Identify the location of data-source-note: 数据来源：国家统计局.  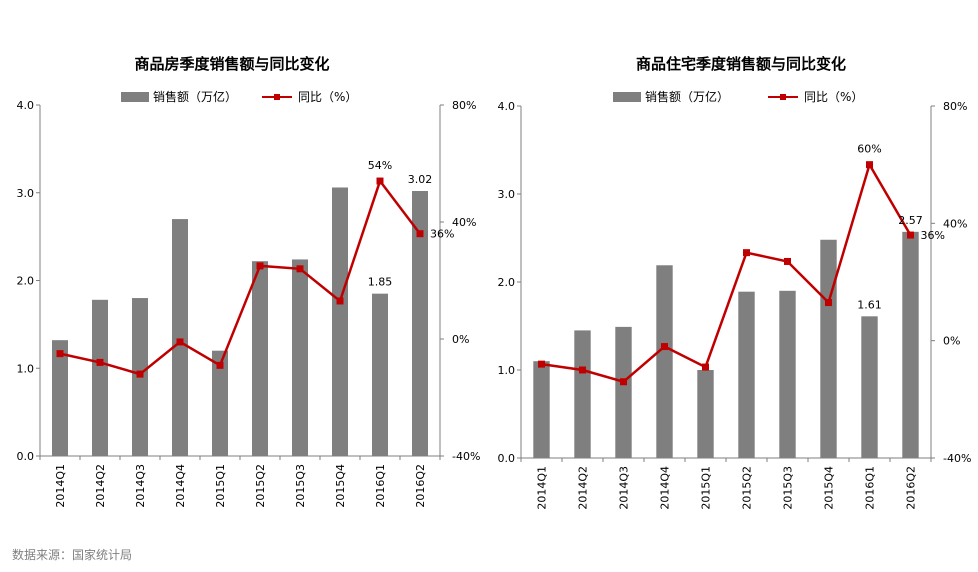
(72, 555).